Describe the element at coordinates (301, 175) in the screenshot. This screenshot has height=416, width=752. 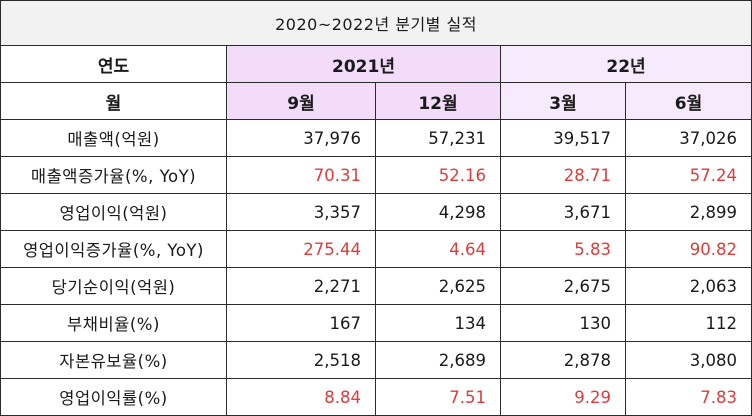
I see `value-cell: 70.31` at that location.